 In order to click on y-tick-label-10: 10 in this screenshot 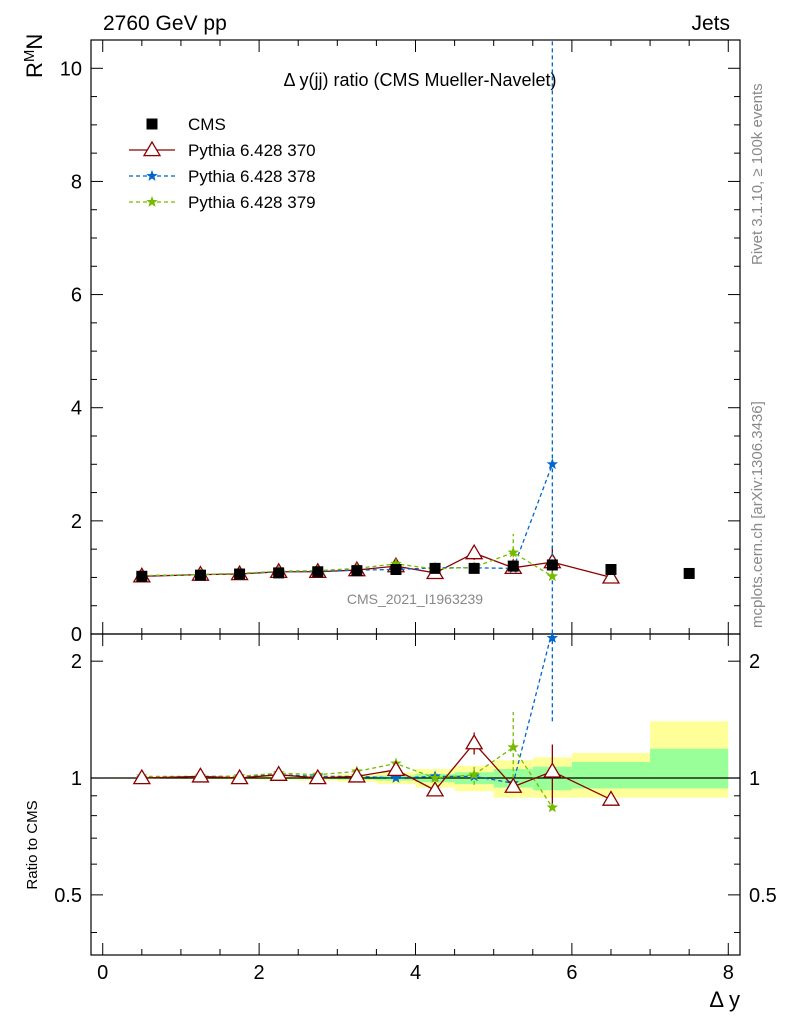, I will do `click(71, 69)`.